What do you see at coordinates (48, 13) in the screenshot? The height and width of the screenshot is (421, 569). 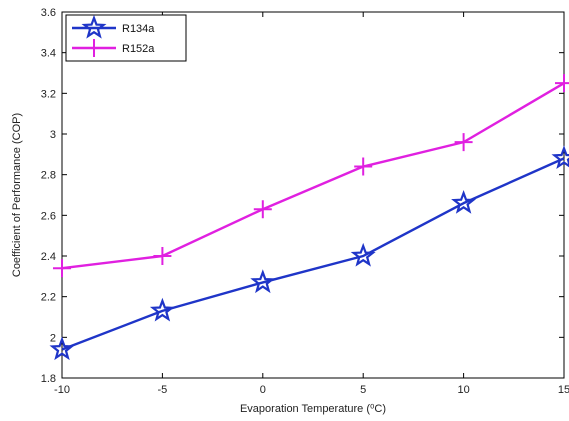 I see `y-tick-label: 3.6` at bounding box center [48, 13].